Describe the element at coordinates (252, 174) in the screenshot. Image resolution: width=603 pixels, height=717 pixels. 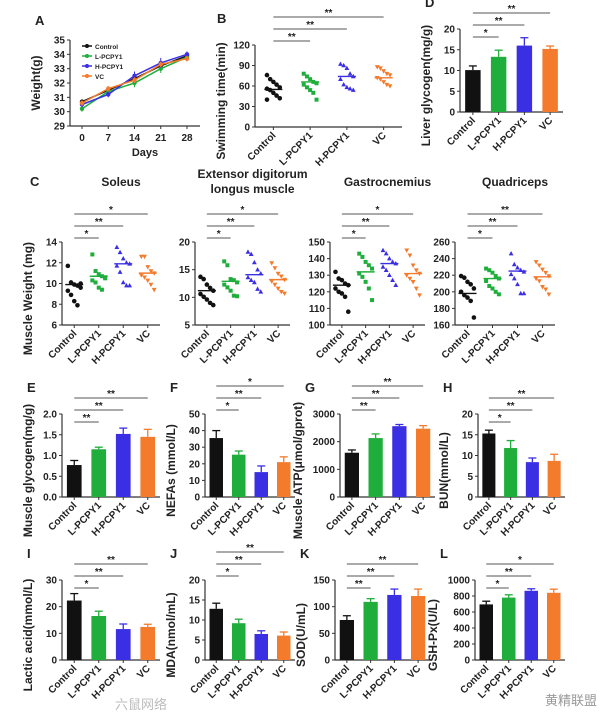
I see `panel-title: Extensor digitorum` at that location.